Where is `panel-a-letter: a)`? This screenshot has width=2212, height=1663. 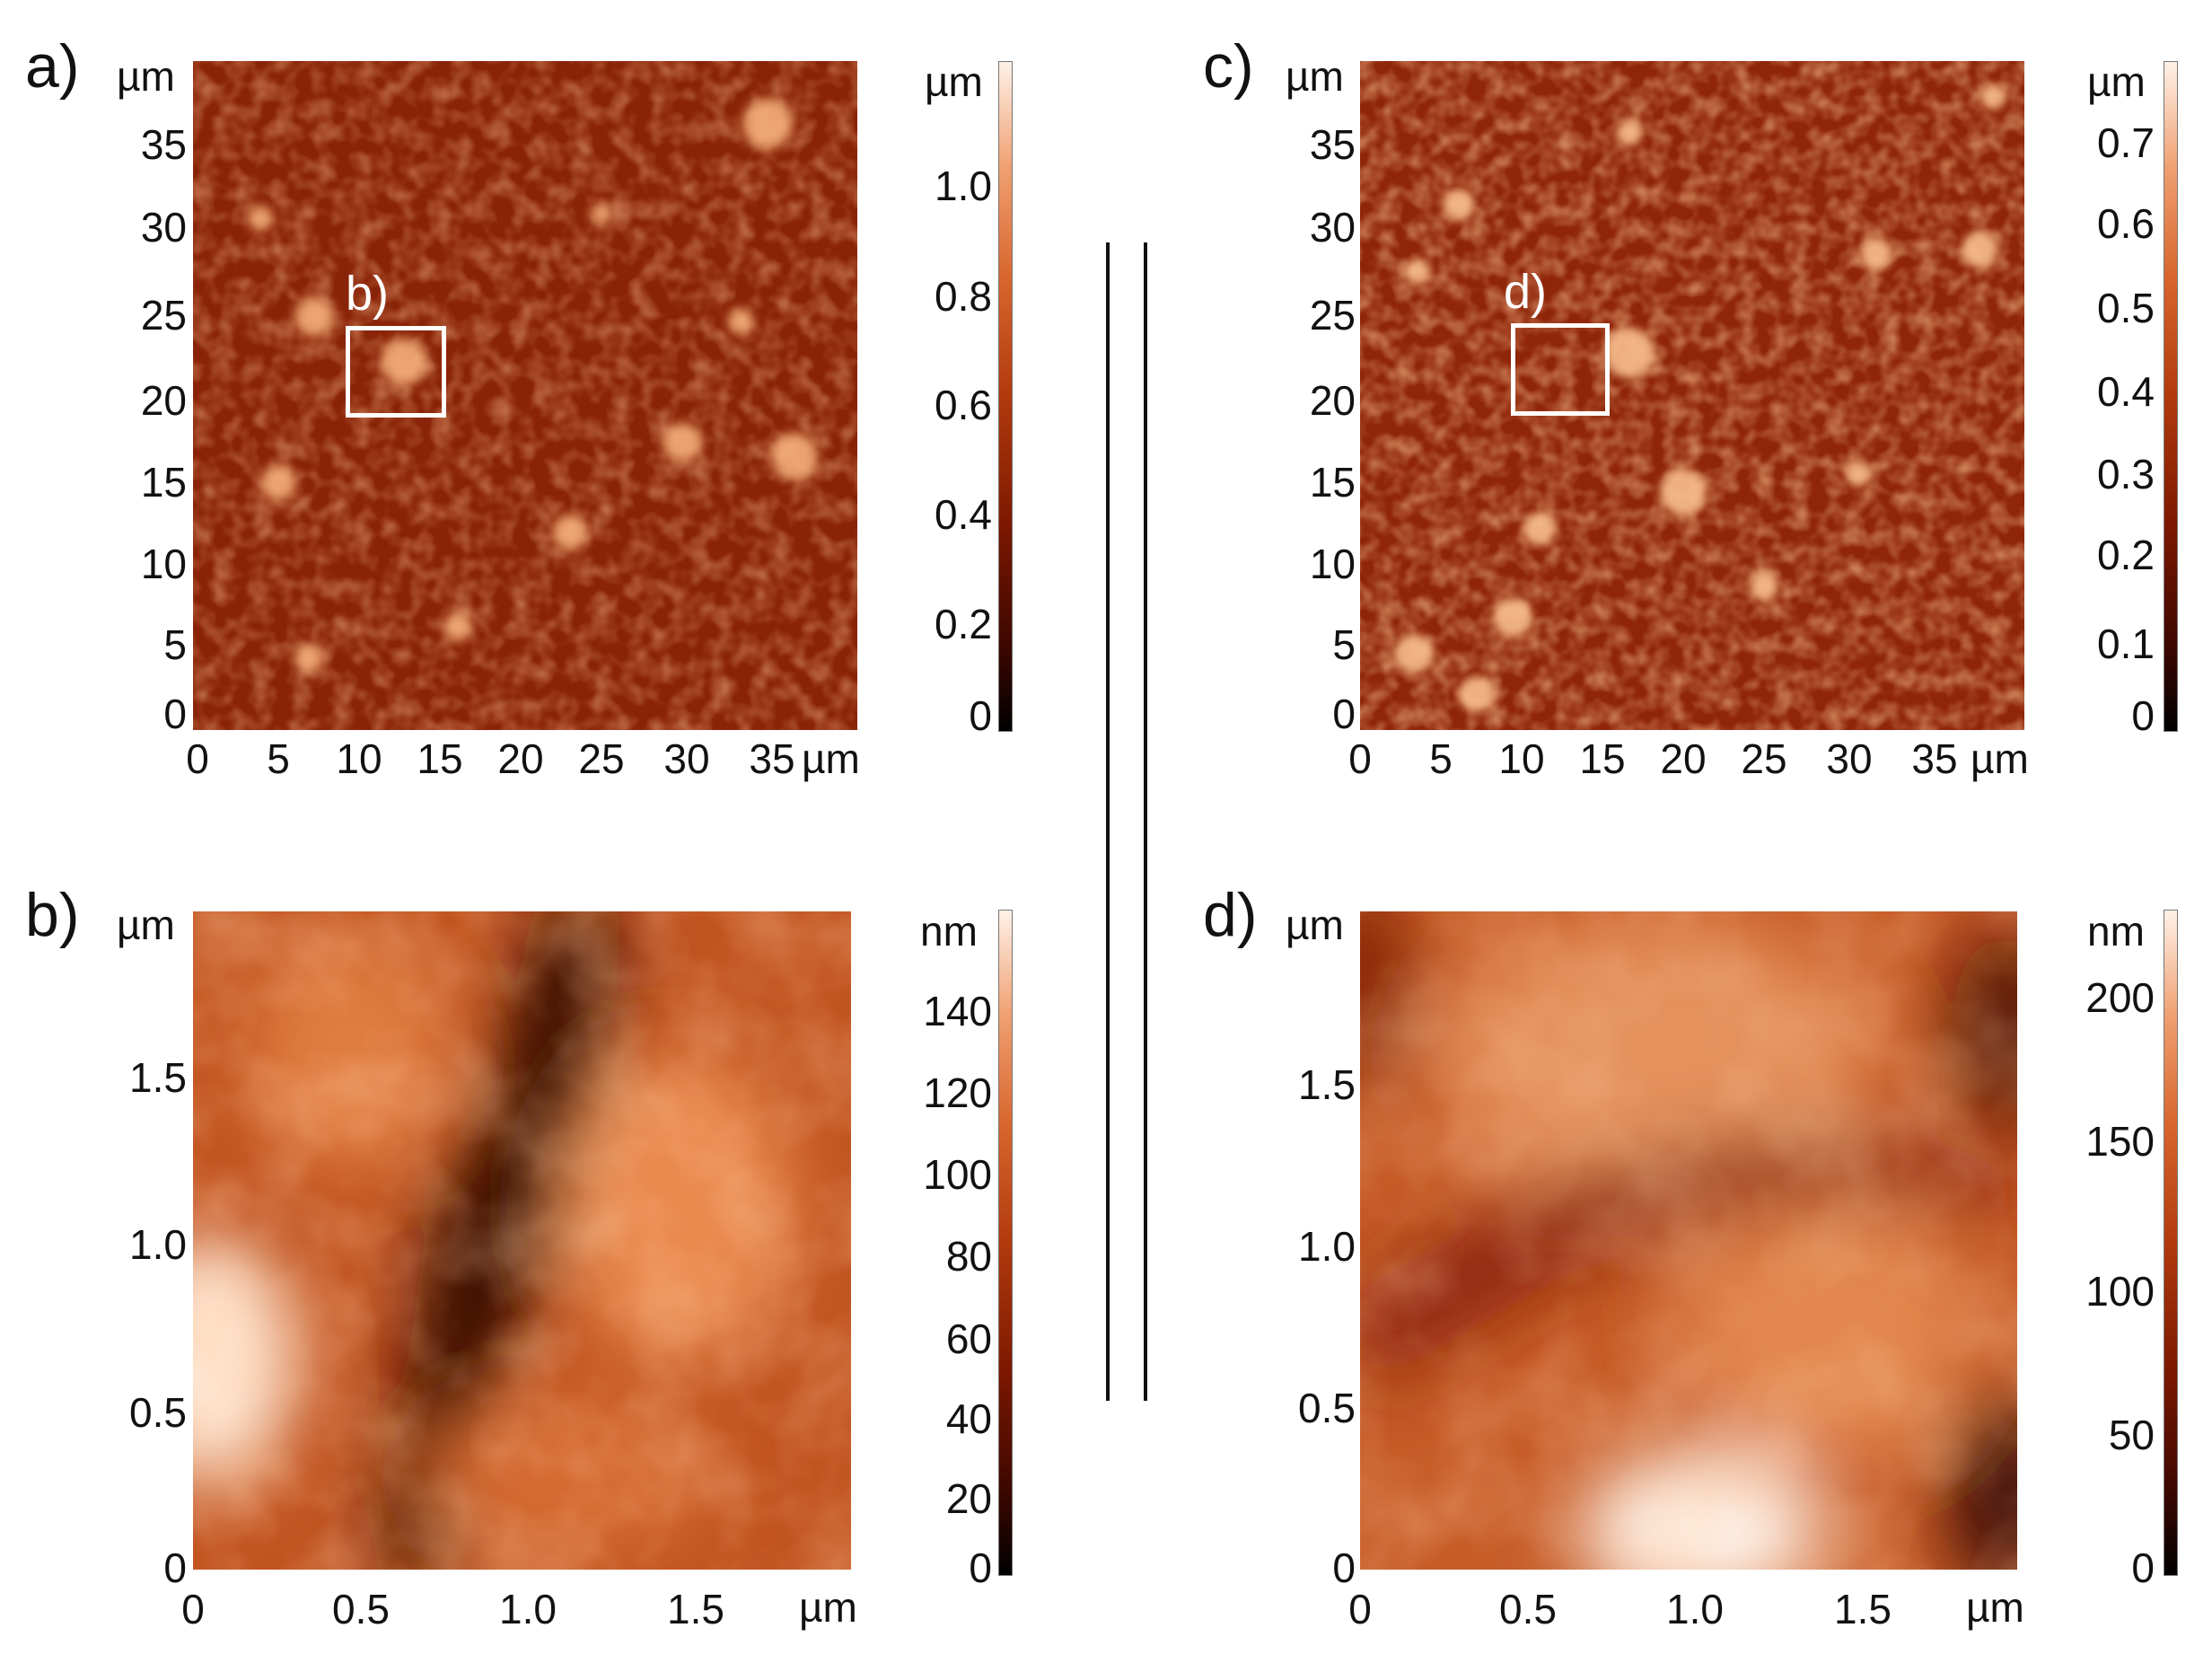
panel-a-letter: a) is located at coordinates (52, 66).